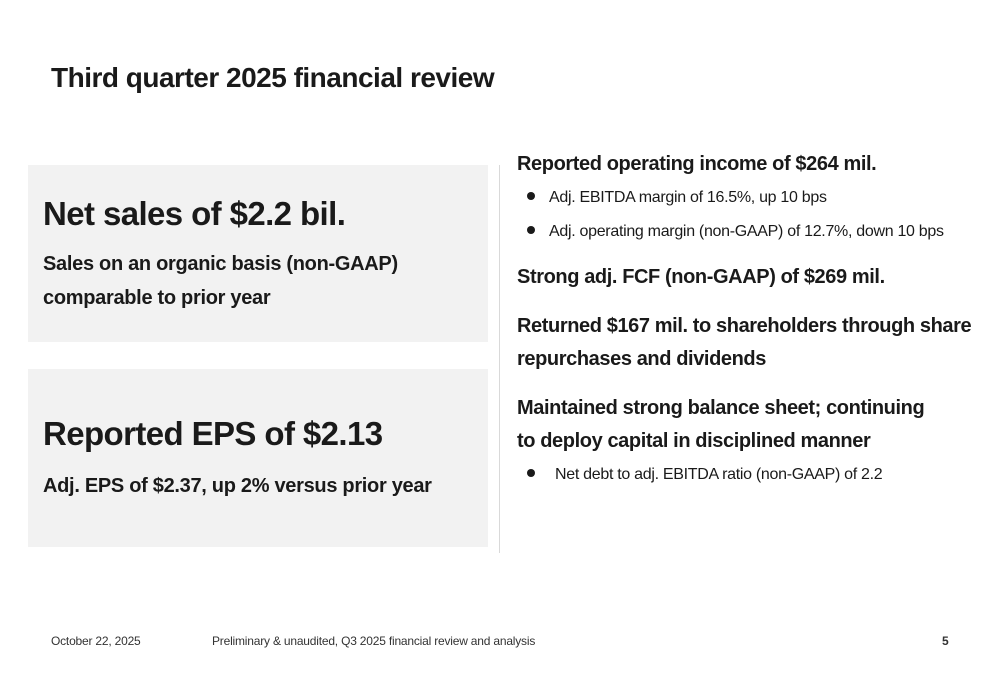 This screenshot has height=685, width=1000. Describe the element at coordinates (641, 359) in the screenshot. I see `point-heading: repurchases and dividends` at that location.